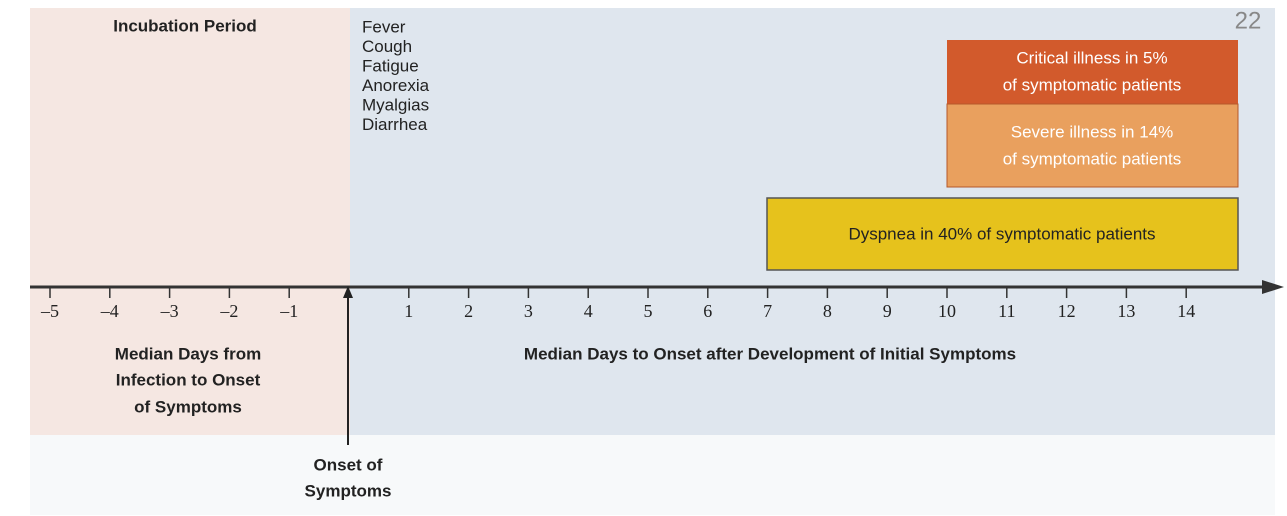 The height and width of the screenshot is (516, 1287). Describe the element at coordinates (1092, 72) in the screenshot. I see `critical-box` at that location.